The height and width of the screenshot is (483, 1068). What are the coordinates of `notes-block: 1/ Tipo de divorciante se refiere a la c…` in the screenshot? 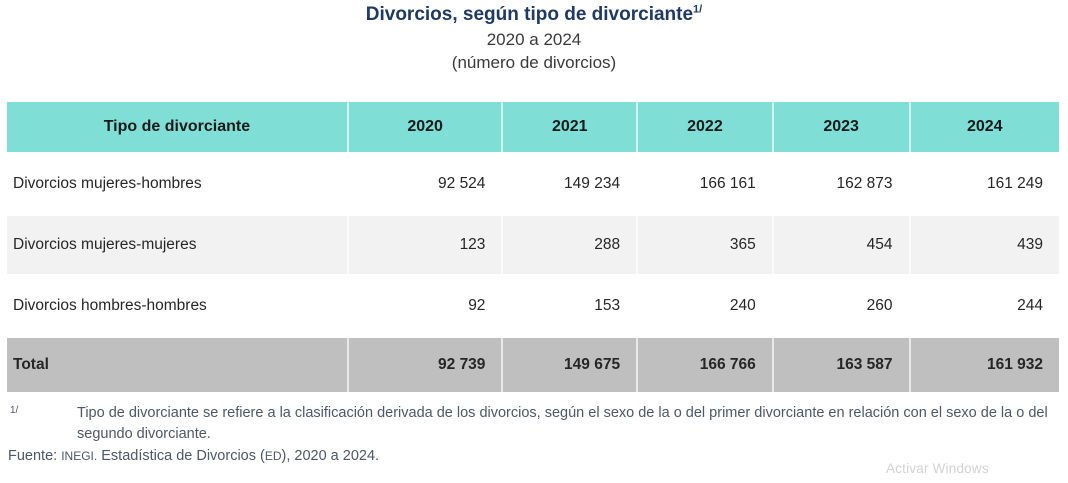 It's located at (535, 435).